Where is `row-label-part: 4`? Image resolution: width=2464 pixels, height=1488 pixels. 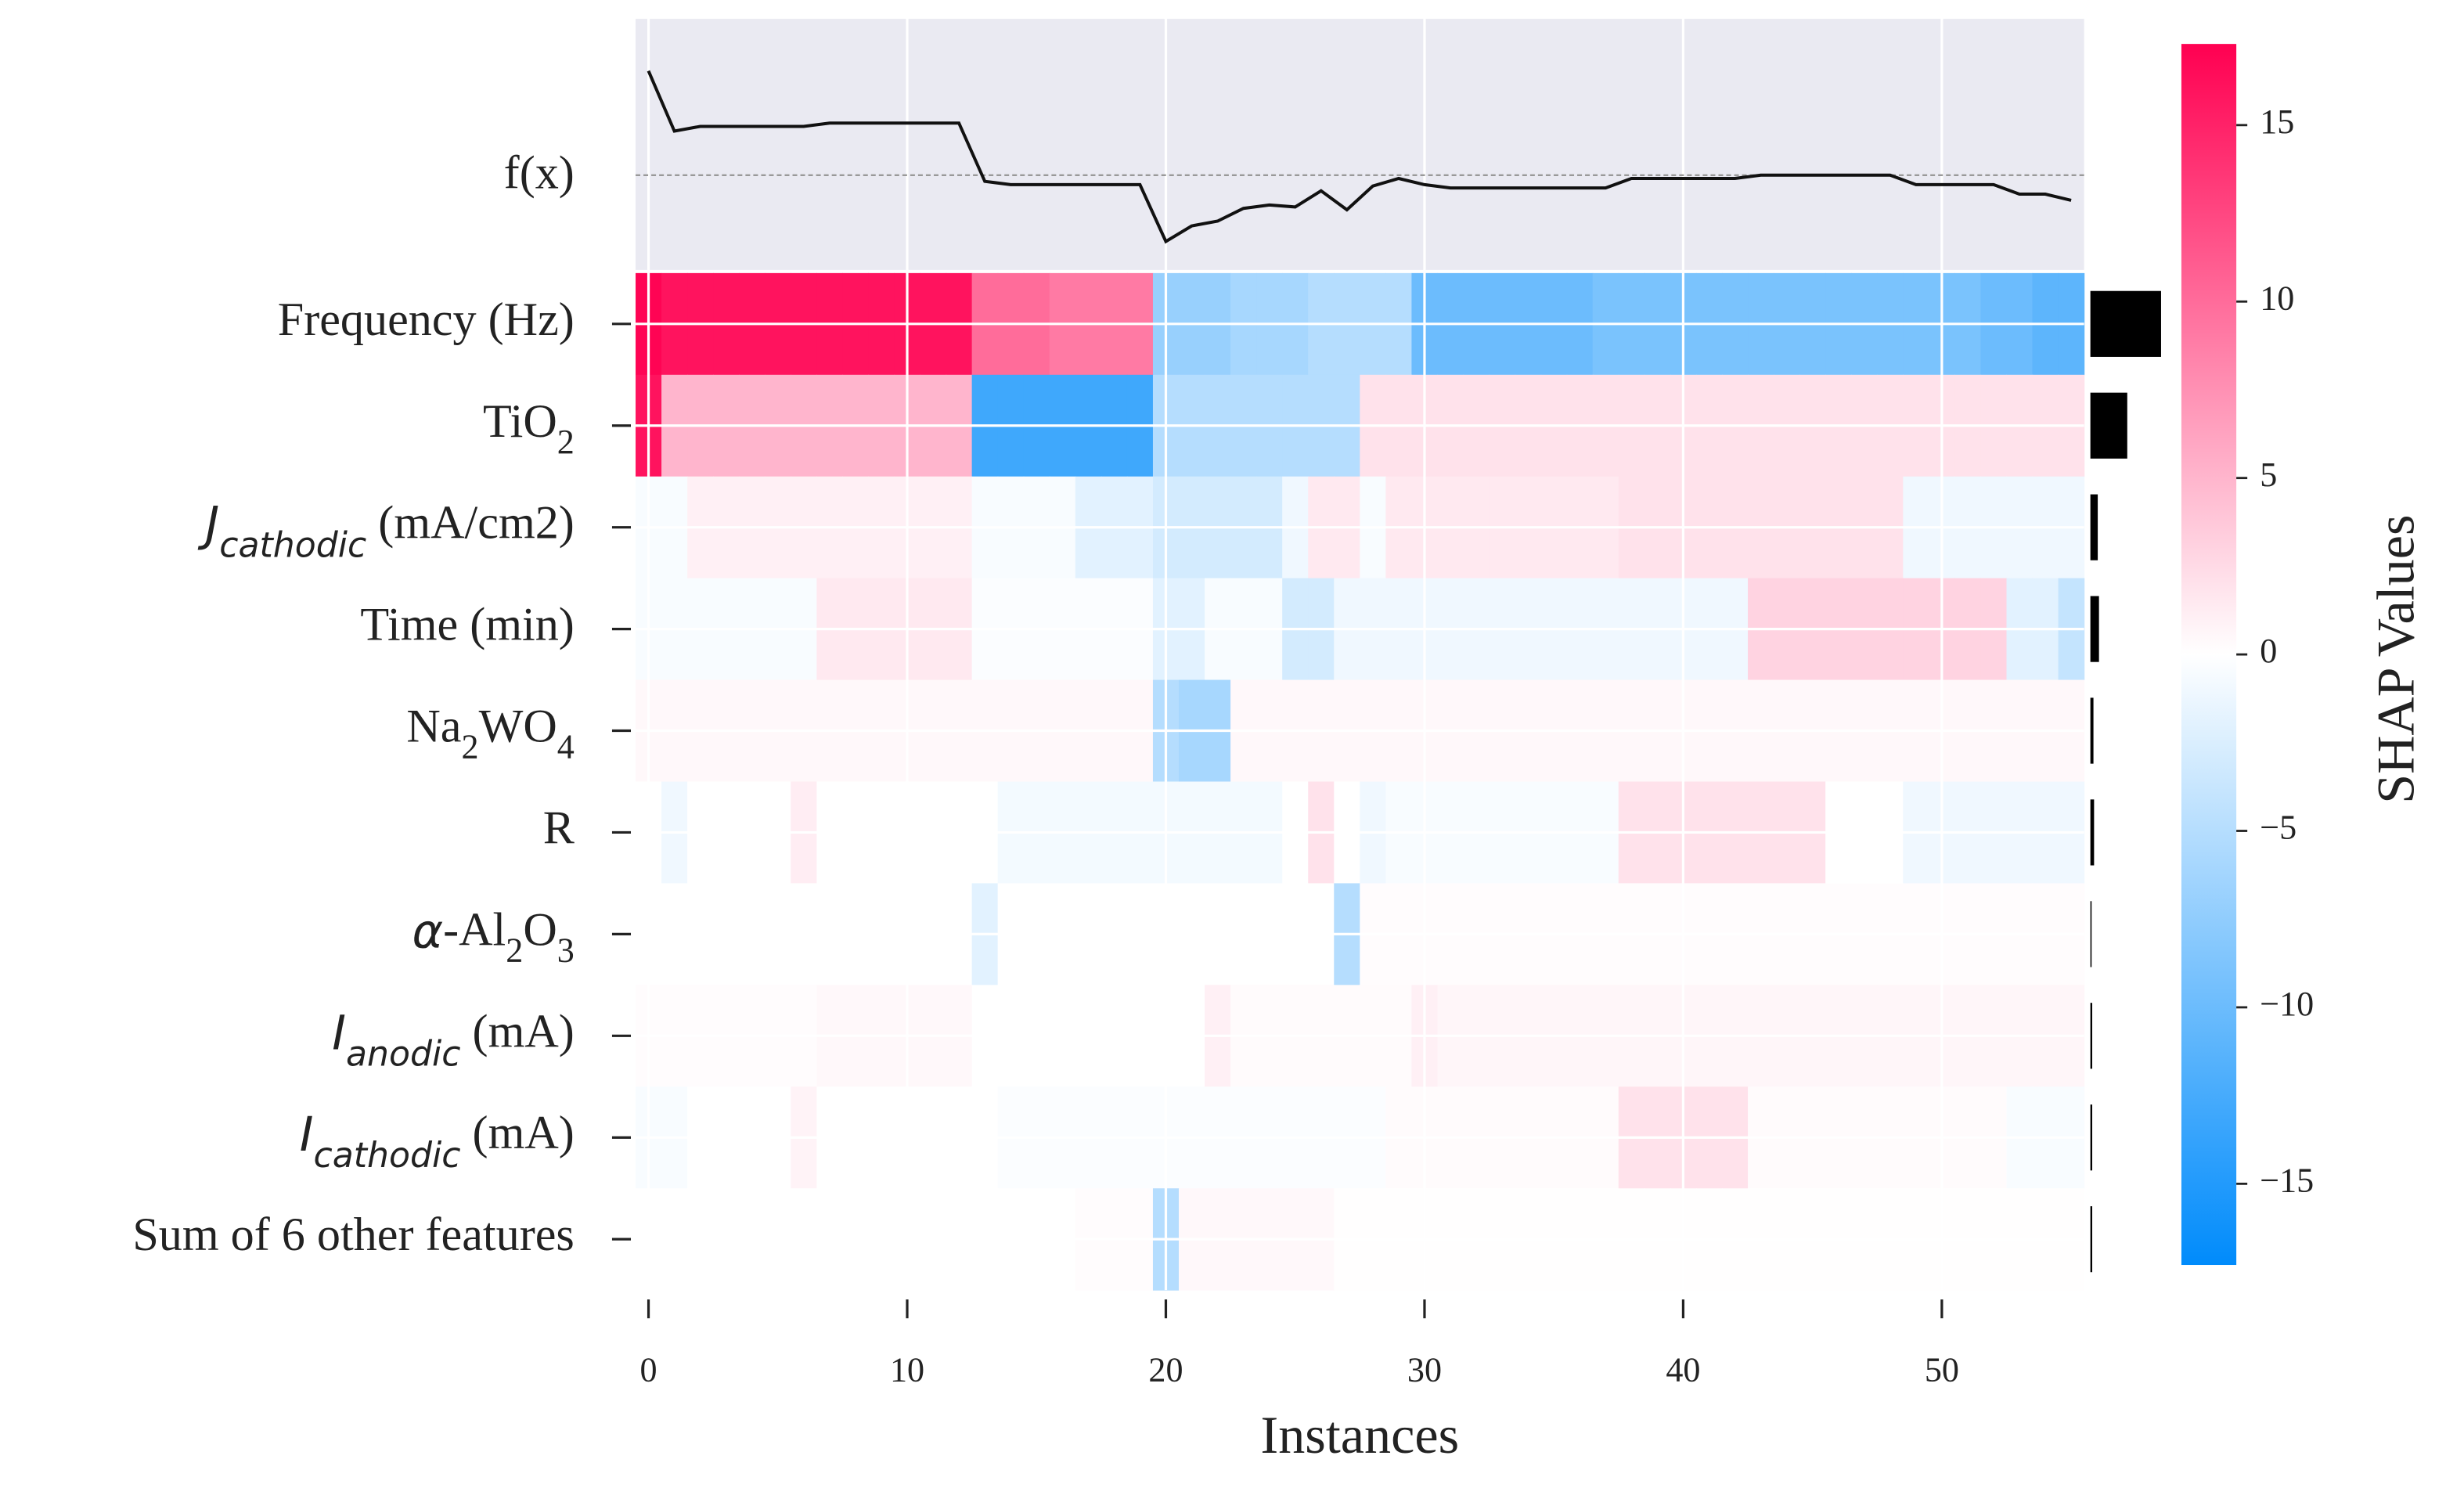 row-label-part: 4 is located at coordinates (566, 747).